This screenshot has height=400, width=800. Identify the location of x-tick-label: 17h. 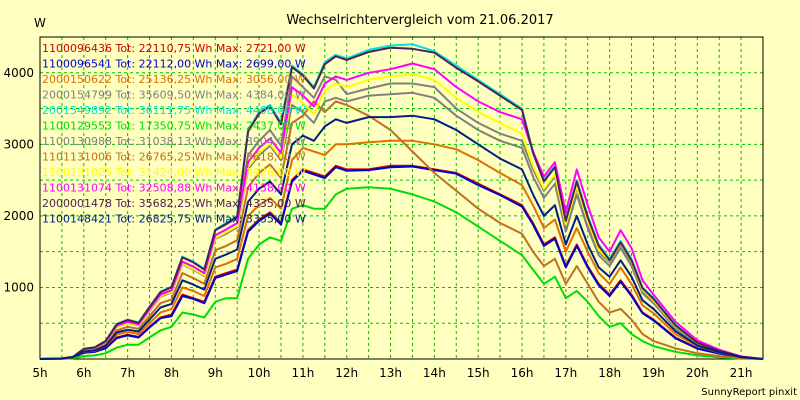
(565, 373).